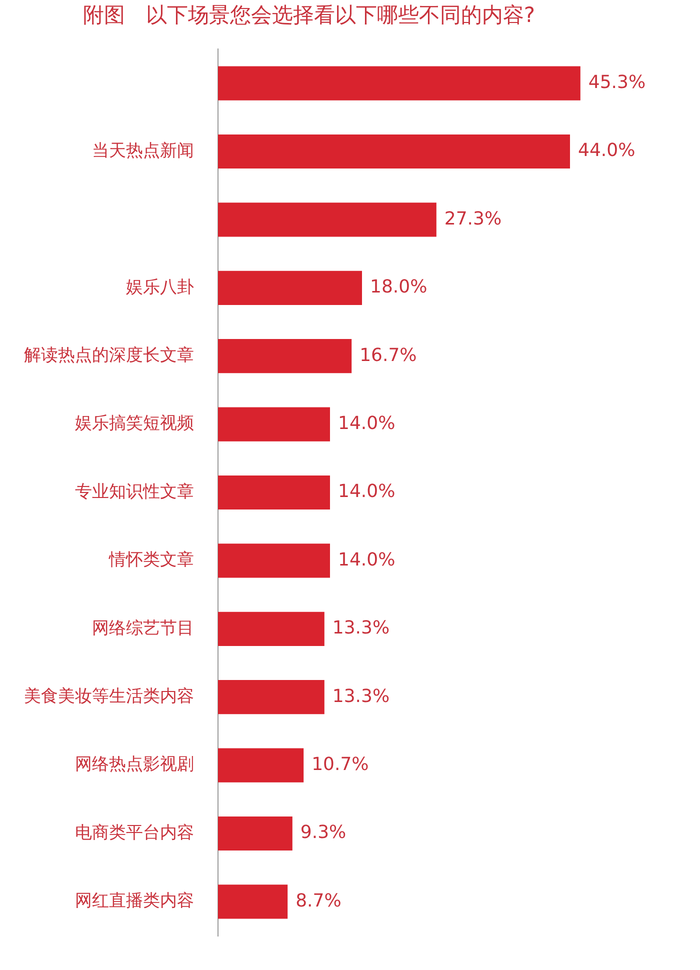  What do you see at coordinates (151, 560) in the screenshot?
I see `y-tick-label: 情怀类文章` at bounding box center [151, 560].